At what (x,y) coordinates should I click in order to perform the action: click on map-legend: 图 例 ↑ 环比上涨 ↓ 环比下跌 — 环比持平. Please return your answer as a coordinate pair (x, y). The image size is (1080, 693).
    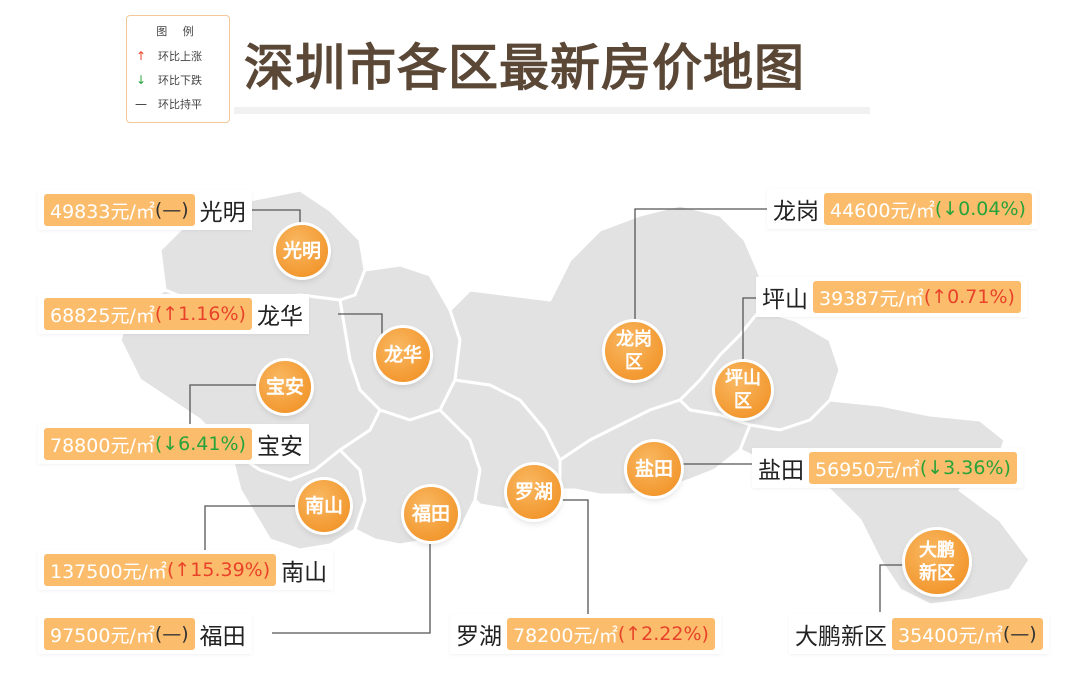
    Looking at the image, I should click on (178, 69).